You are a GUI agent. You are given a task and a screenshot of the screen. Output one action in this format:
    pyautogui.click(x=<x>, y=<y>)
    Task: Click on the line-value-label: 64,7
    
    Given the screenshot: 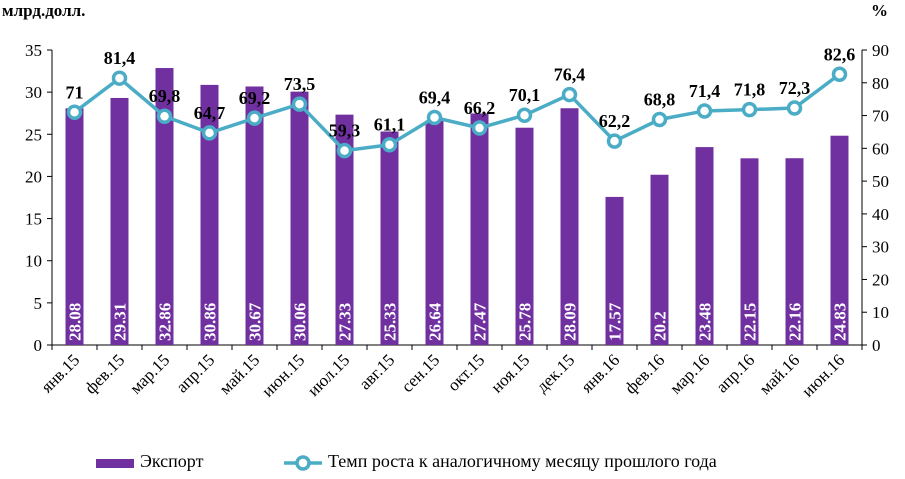 What is the action you would take?
    pyautogui.click(x=210, y=113)
    